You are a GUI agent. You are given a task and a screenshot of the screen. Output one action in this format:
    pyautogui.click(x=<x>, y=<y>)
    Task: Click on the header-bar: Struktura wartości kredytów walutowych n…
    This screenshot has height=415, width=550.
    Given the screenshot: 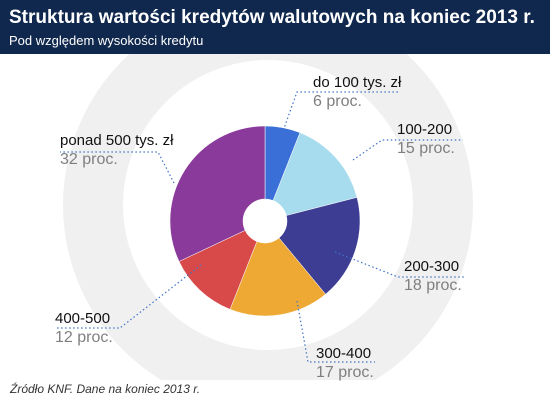 What is the action you would take?
    pyautogui.click(x=275, y=27)
    